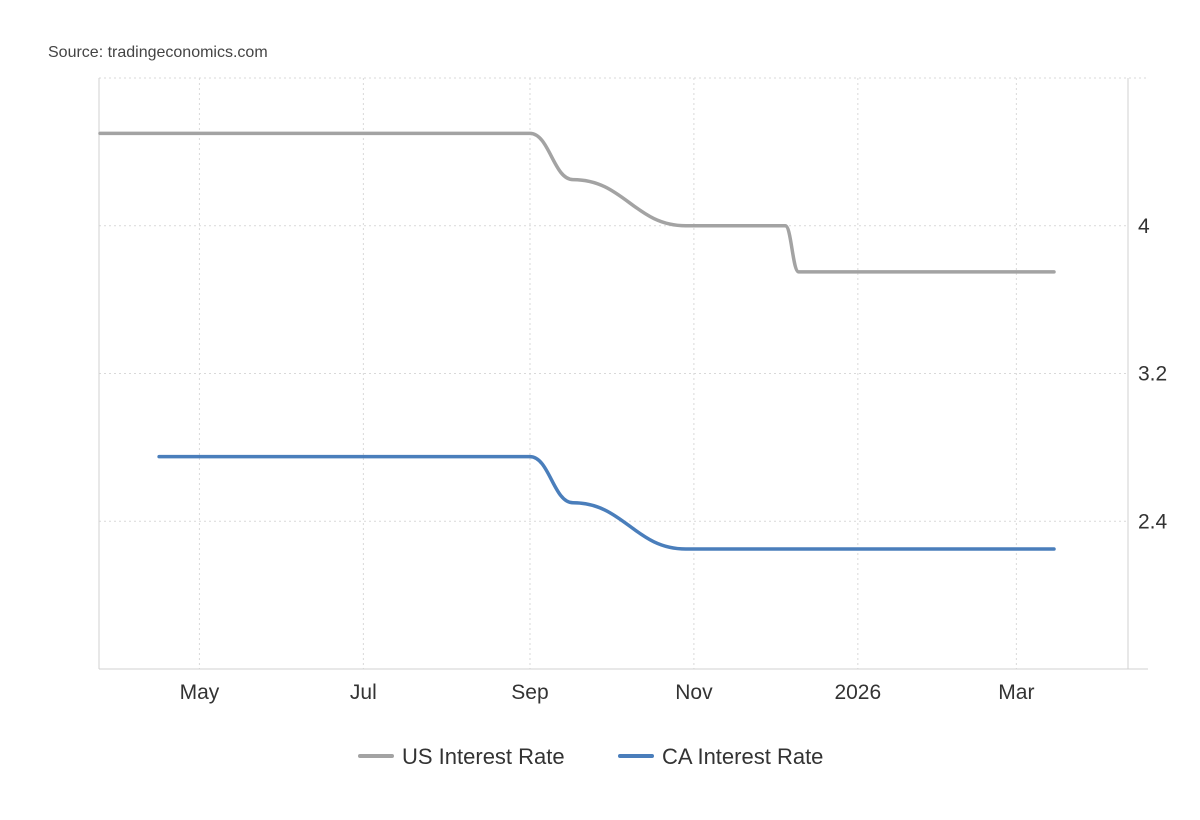 The image size is (1200, 820). I want to click on y-tick-label: 3.2, so click(1152, 374).